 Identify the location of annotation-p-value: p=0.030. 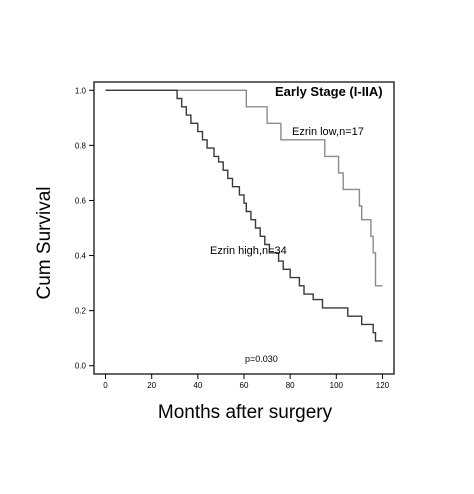
(261, 359).